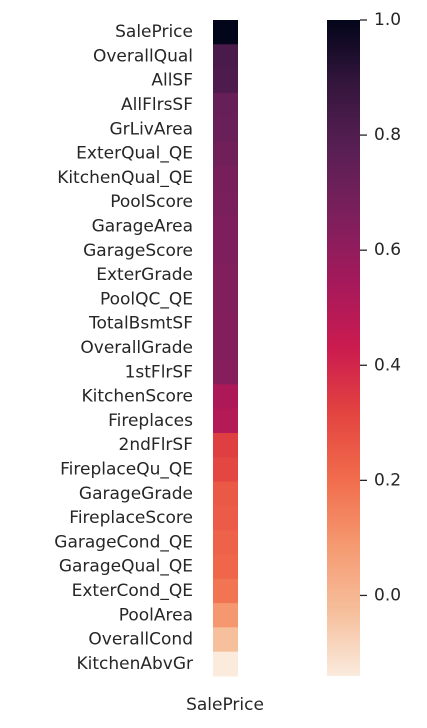  Describe the element at coordinates (343, 348) in the screenshot. I see `colorbar` at that location.